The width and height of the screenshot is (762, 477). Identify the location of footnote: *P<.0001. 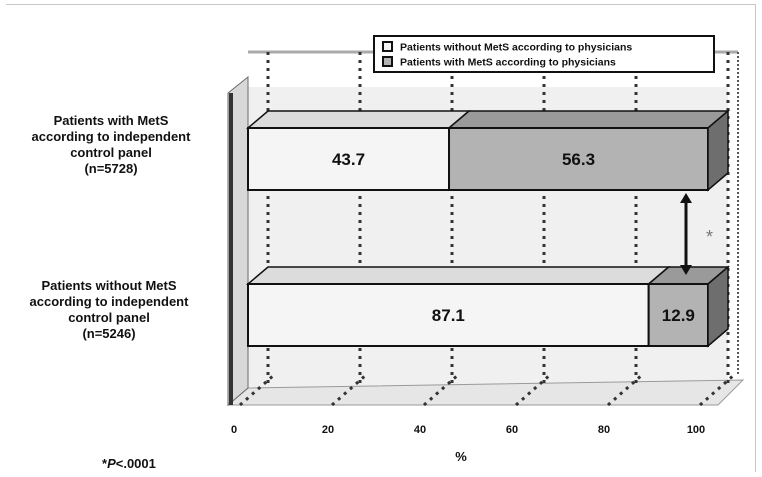
(129, 463).